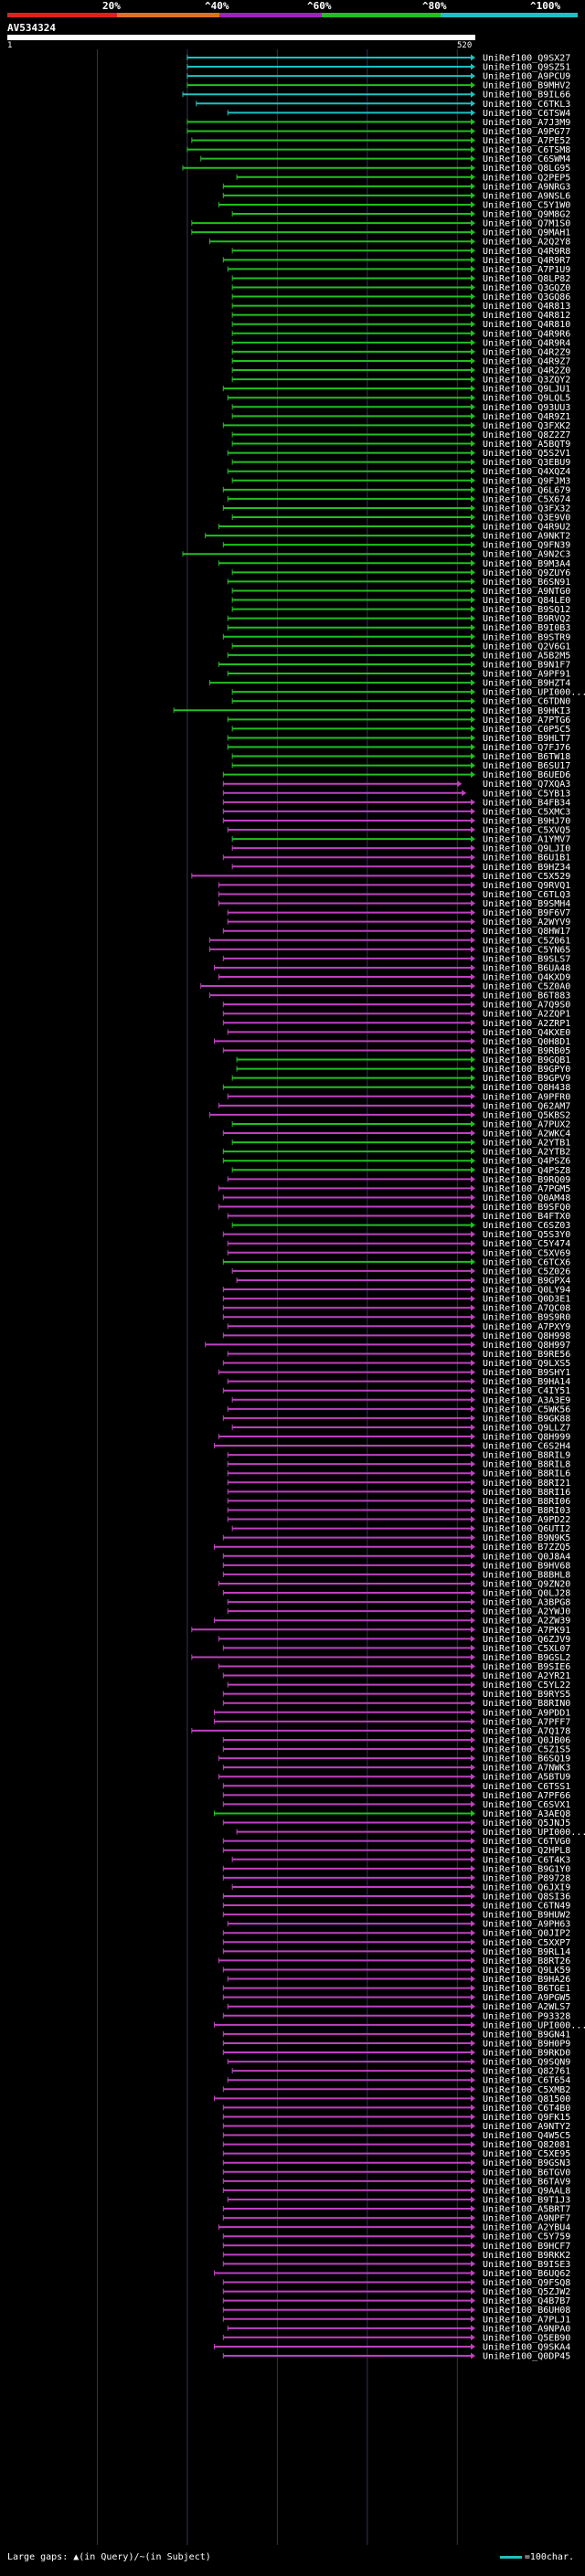 This screenshot has height=2576, width=585. I want to click on hit-label: UniRef100_A9PGW5, so click(527, 1998).